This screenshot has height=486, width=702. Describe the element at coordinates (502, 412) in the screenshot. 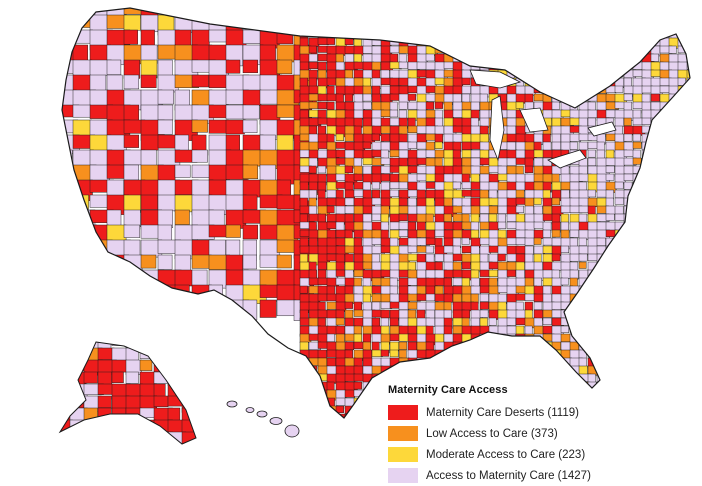

I see `legend-label-deserts: Maternity Care Deserts (1119)` at that location.